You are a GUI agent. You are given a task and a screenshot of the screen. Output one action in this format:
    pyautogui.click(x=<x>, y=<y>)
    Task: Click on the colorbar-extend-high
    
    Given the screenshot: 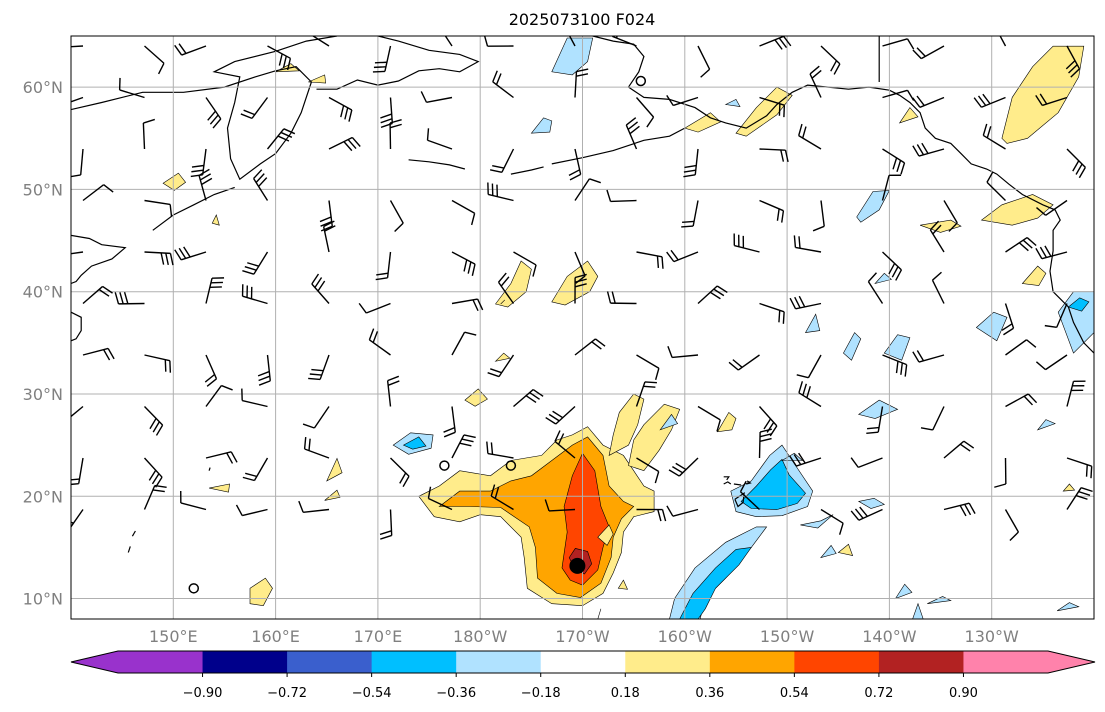 What is the action you would take?
    pyautogui.click(x=1071, y=662)
    